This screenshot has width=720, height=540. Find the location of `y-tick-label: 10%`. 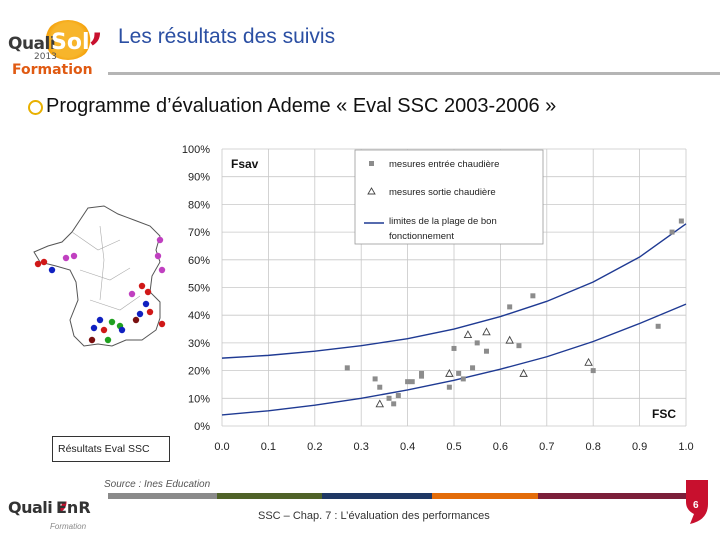

y-tick-label: 10% is located at coordinates (199, 399).